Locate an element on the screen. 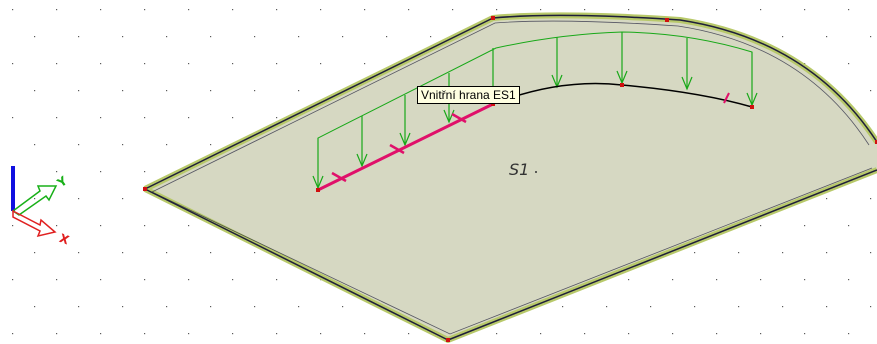 Image resolution: width=877 pixels, height=344 pixels. inner-edge-straight is located at coordinates (405, 147).